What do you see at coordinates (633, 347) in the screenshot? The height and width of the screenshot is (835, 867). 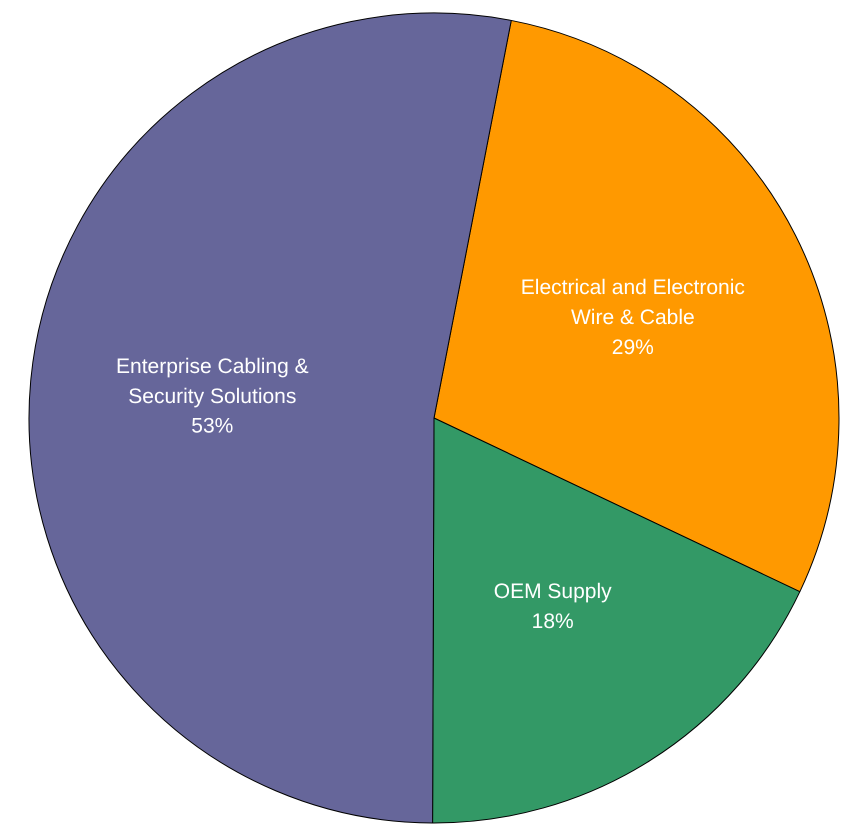 I see `data-label: 29%` at bounding box center [633, 347].